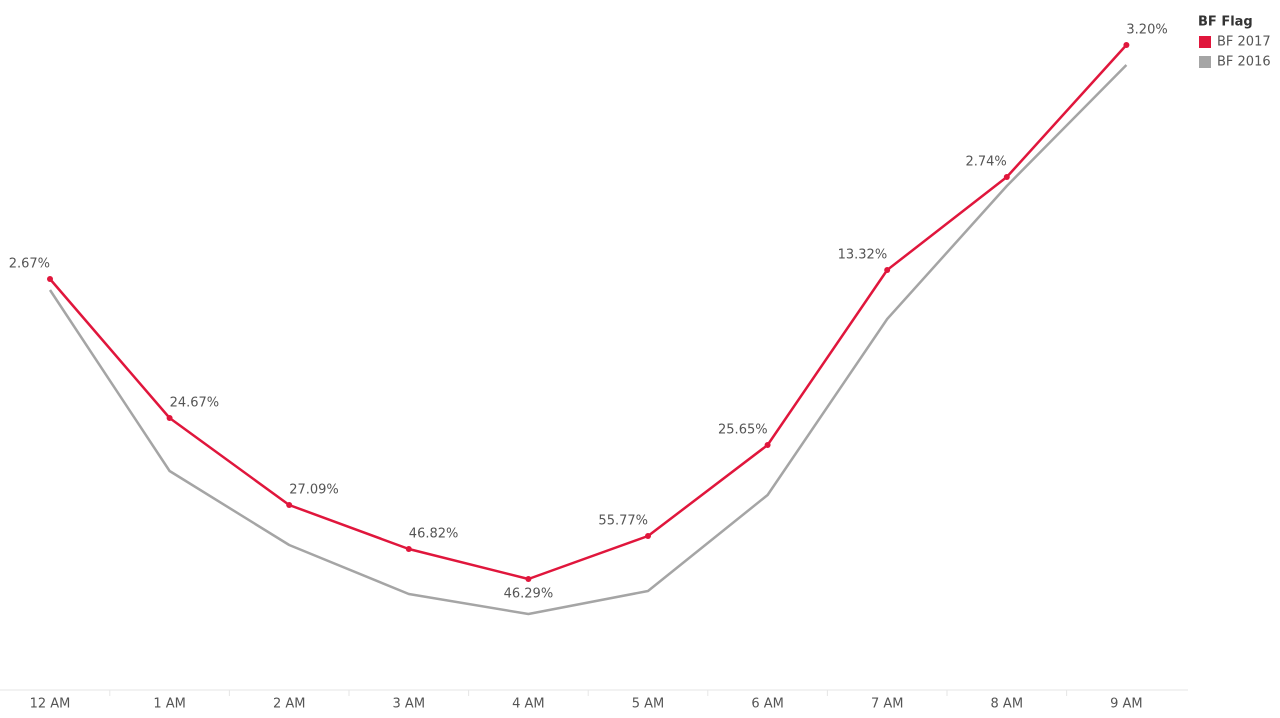  I want to click on data-label: 2.67%, so click(29, 264).